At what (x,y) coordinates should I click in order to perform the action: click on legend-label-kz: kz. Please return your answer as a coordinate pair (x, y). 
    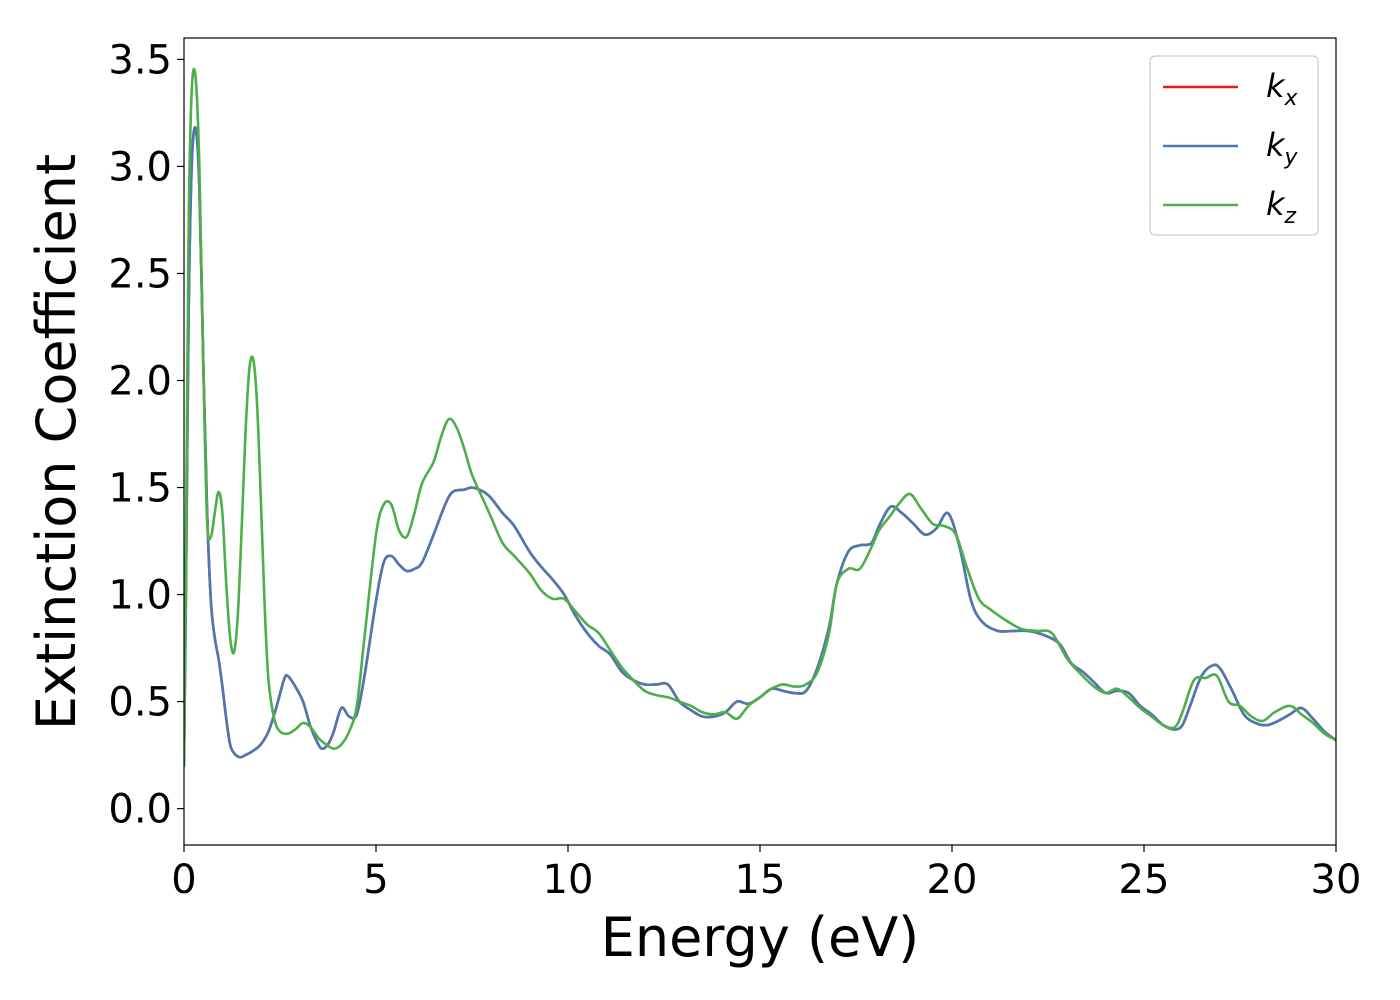
    Looking at the image, I should click on (1281, 207).